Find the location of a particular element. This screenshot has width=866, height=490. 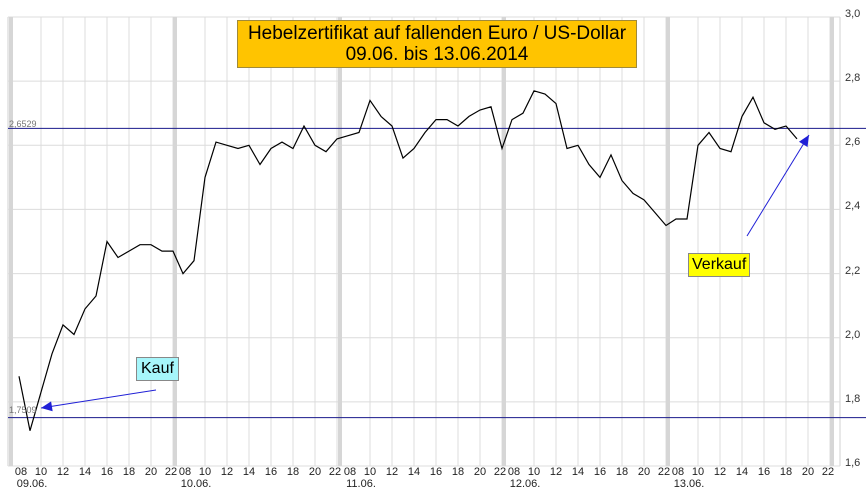

y-tick-label: 1,8 is located at coordinates (853, 398).